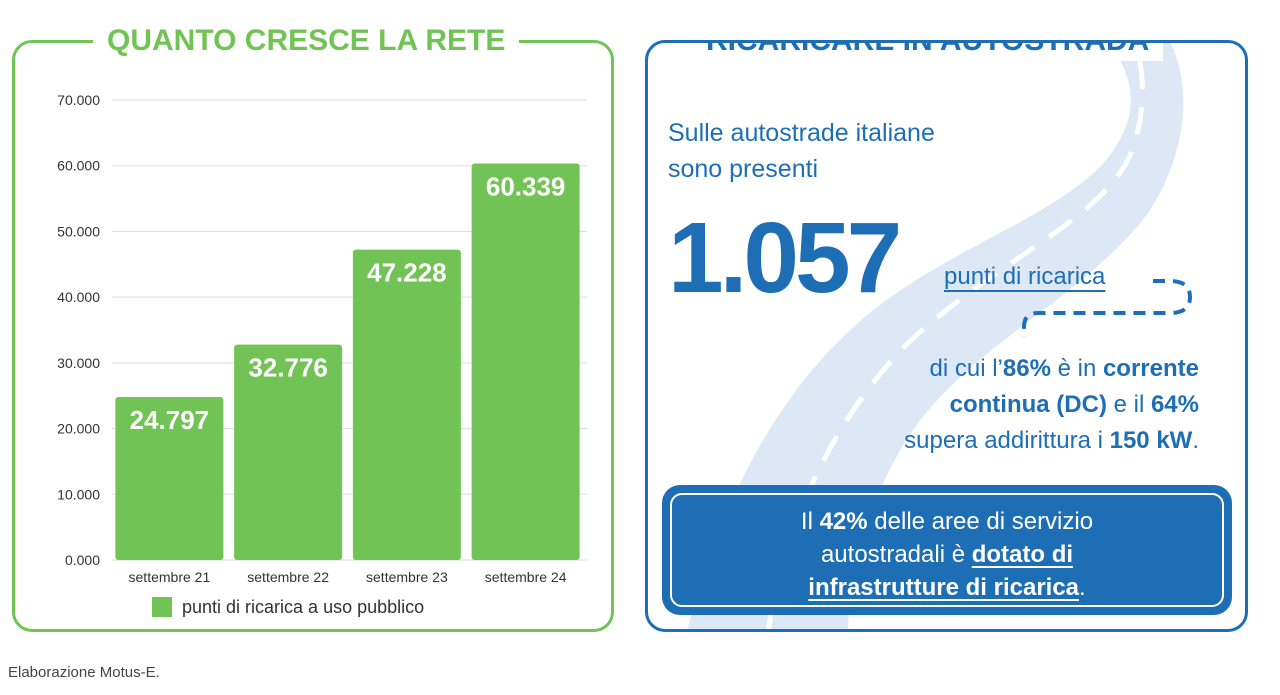 The image size is (1280, 695). What do you see at coordinates (78, 166) in the screenshot?
I see `y-tick-label: 60.000` at bounding box center [78, 166].